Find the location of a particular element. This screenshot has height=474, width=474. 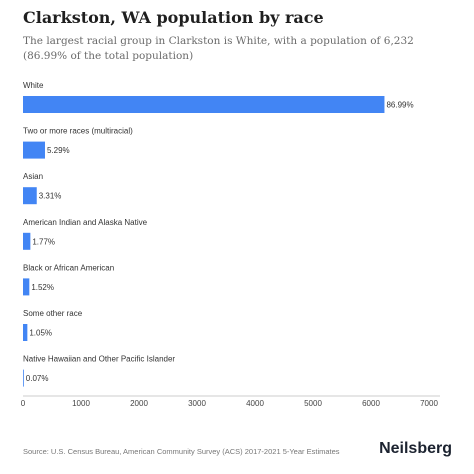

brand-logo: Neilsberg is located at coordinates (415, 448).